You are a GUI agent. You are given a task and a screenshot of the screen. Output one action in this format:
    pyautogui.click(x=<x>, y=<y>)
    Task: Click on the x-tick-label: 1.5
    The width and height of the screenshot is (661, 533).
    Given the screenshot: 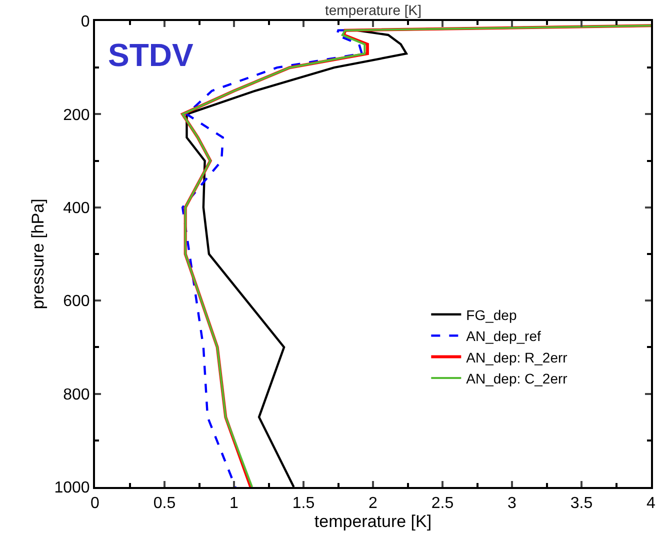 What is the action you would take?
    pyautogui.click(x=303, y=503)
    